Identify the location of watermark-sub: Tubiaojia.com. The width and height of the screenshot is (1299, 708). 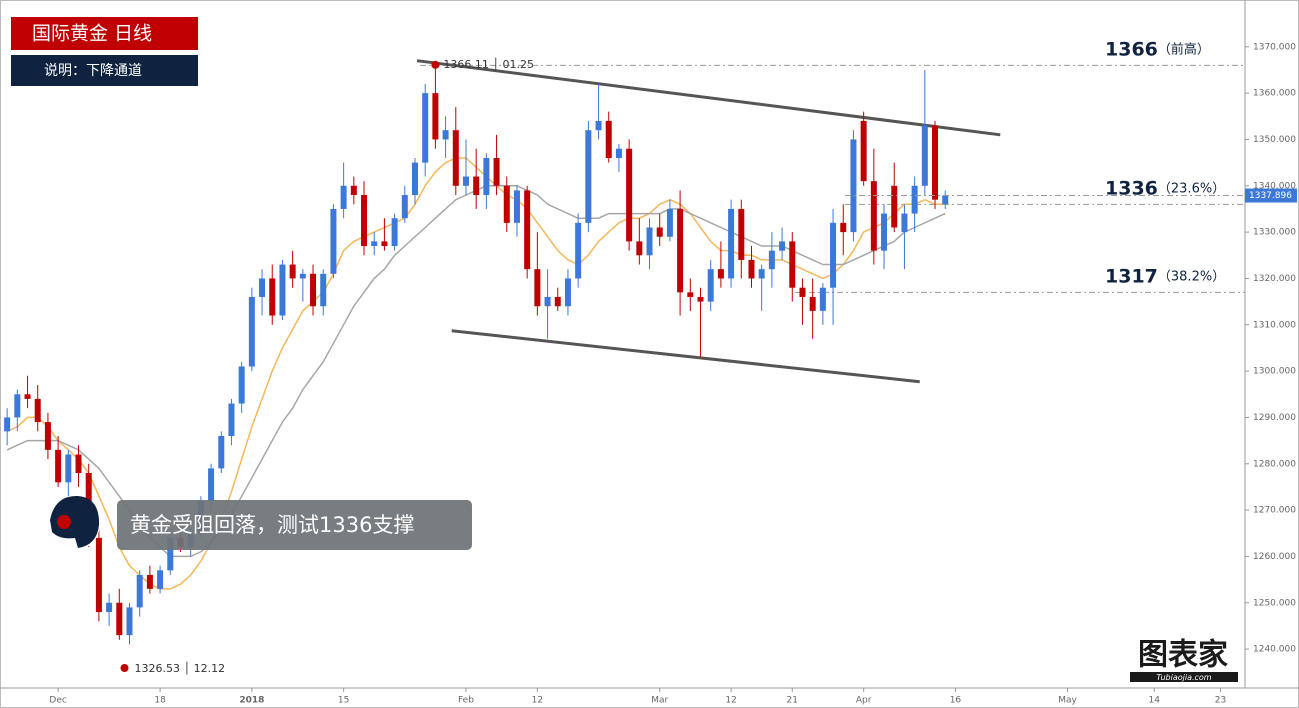
(1183, 677).